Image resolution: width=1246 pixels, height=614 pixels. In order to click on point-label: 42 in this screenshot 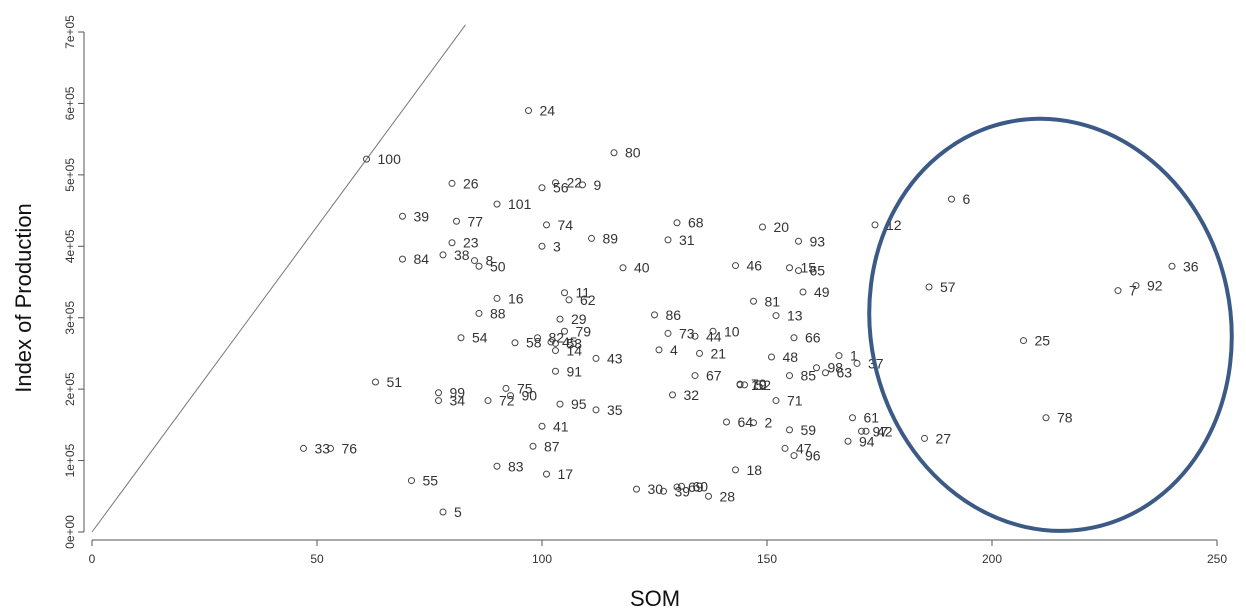, I will do `click(885, 431)`.